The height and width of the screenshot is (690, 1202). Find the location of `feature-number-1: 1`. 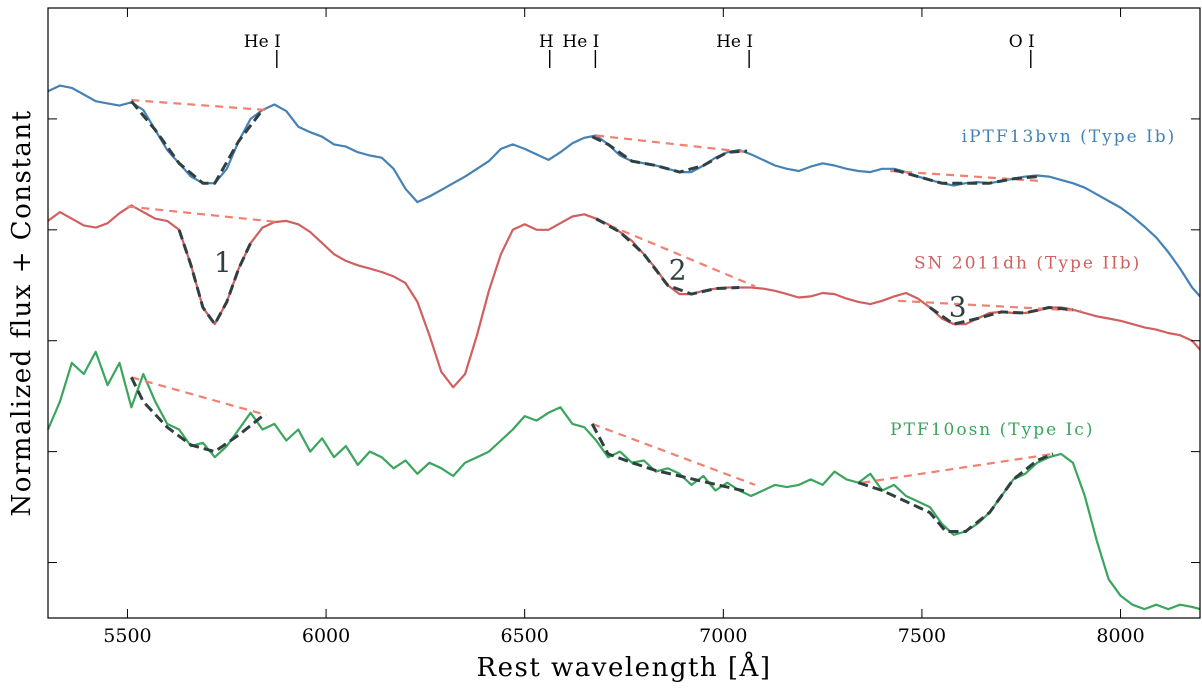

feature-number-1: 1 is located at coordinates (223, 262).